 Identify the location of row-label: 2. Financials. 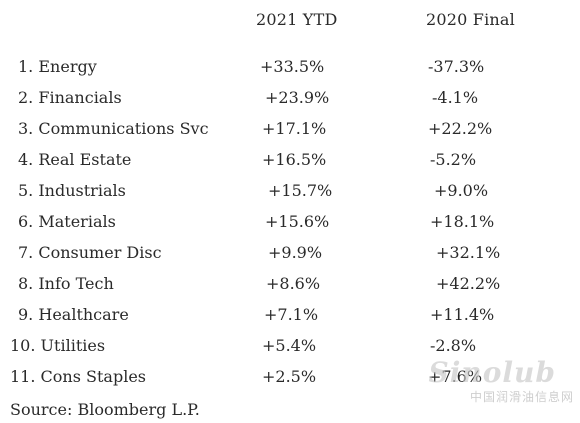
(70, 97).